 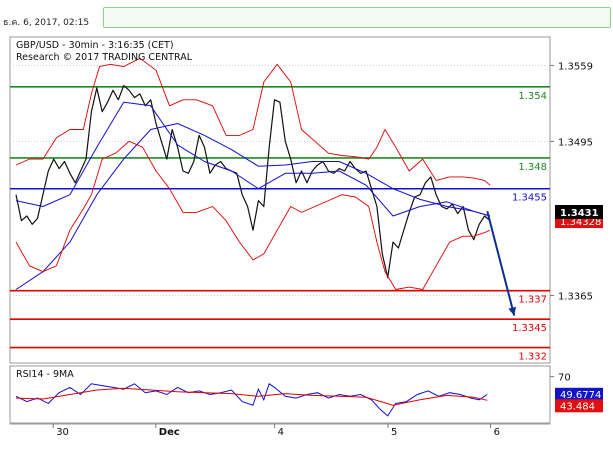 I want to click on datetime-label: ธ.ค. 6, 2017, 02:15, so click(x=46, y=23).